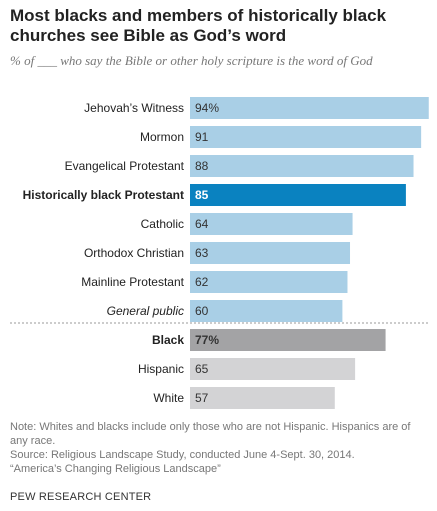  I want to click on category-label: Historically black Protestant, so click(103, 195).